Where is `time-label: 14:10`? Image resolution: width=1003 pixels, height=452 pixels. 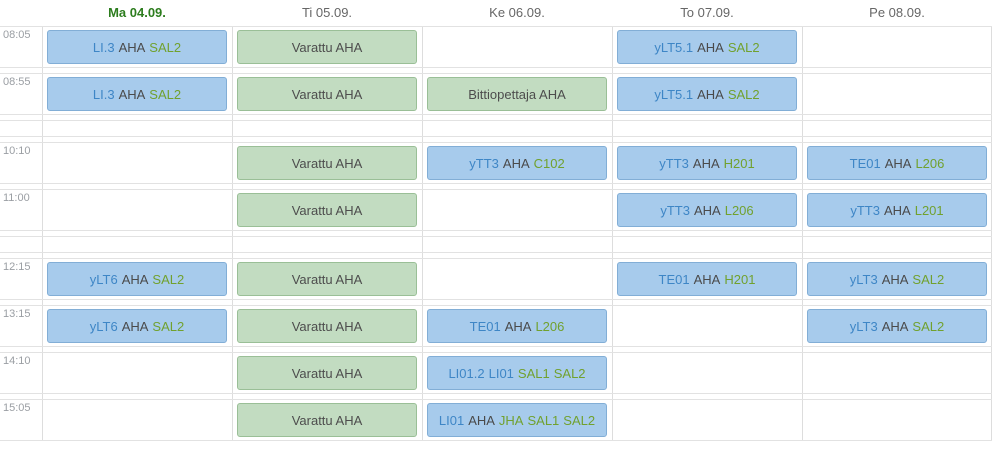
time-label: 14:10 is located at coordinates (17, 361).